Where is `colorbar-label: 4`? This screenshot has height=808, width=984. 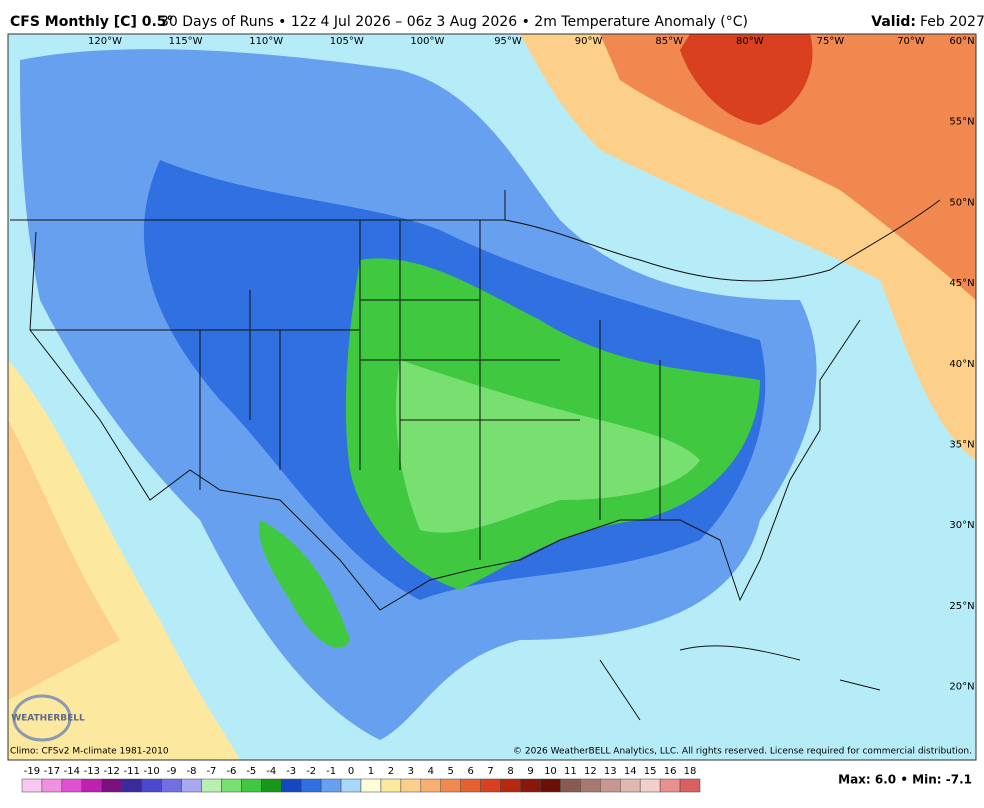
colorbar-label: 4 is located at coordinates (431, 771).